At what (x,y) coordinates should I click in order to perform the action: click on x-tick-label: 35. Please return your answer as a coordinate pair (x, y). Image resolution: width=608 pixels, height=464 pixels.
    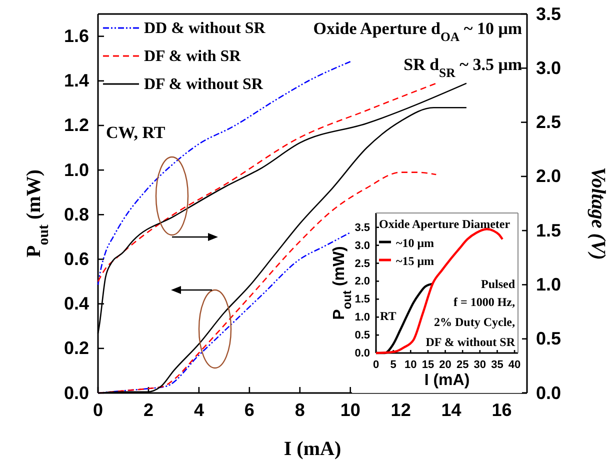
    Looking at the image, I should click on (497, 364).